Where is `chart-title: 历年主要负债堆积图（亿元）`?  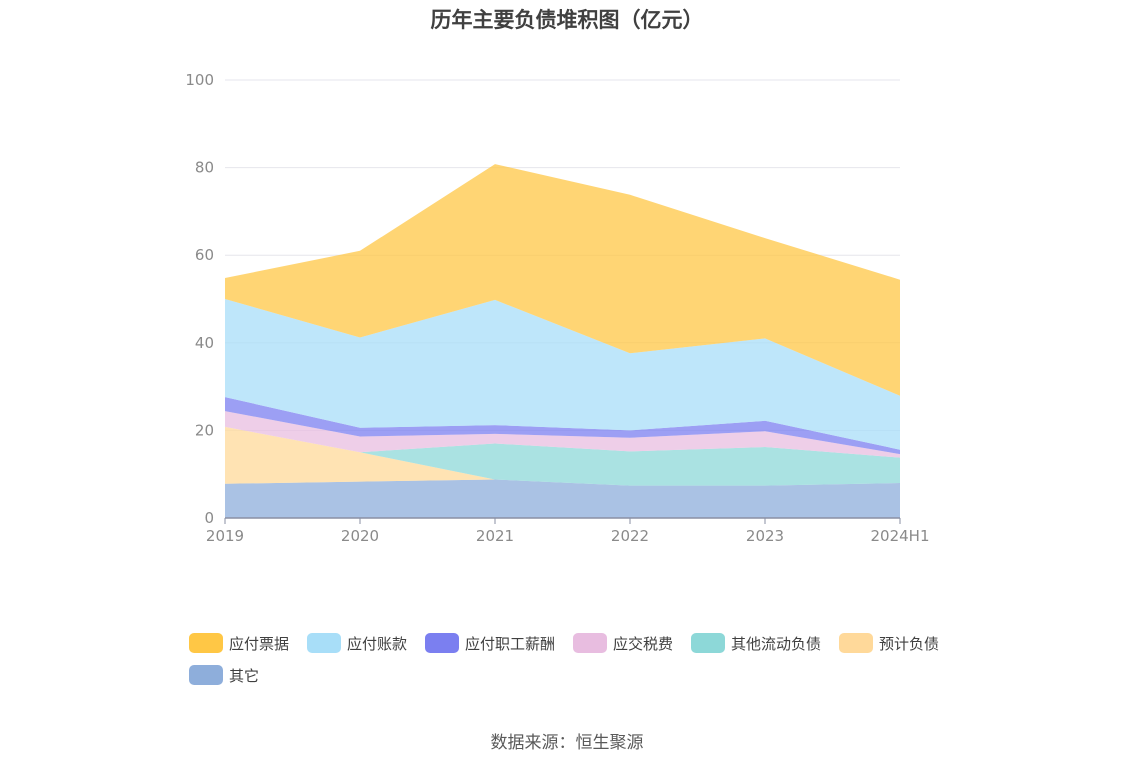 chart-title: 历年主要负债堆积图（亿元） is located at coordinates (567, 20).